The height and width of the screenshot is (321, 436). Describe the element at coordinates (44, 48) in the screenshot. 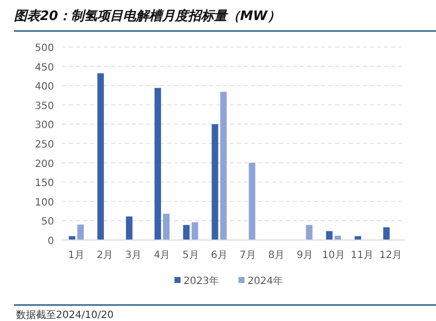

I see `y-tick-label: 500` at that location.